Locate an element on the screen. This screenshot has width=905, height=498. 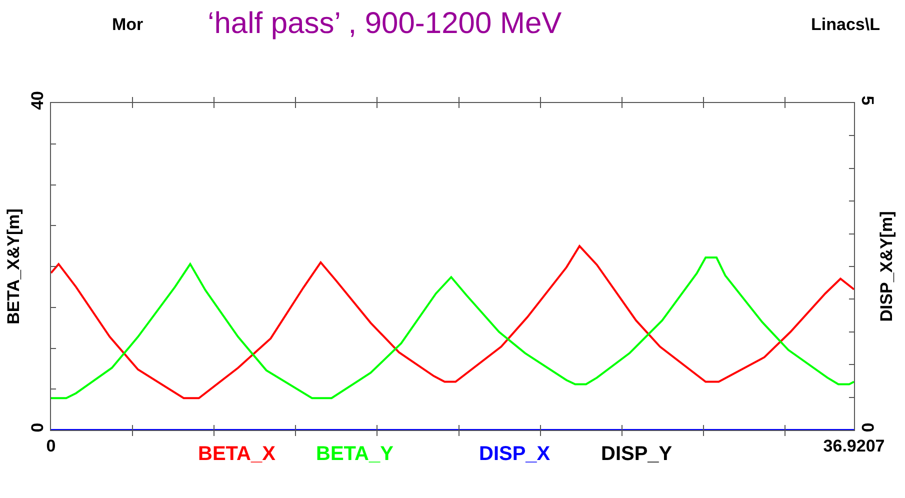
text: BETA_Y is located at coordinates (355, 454).